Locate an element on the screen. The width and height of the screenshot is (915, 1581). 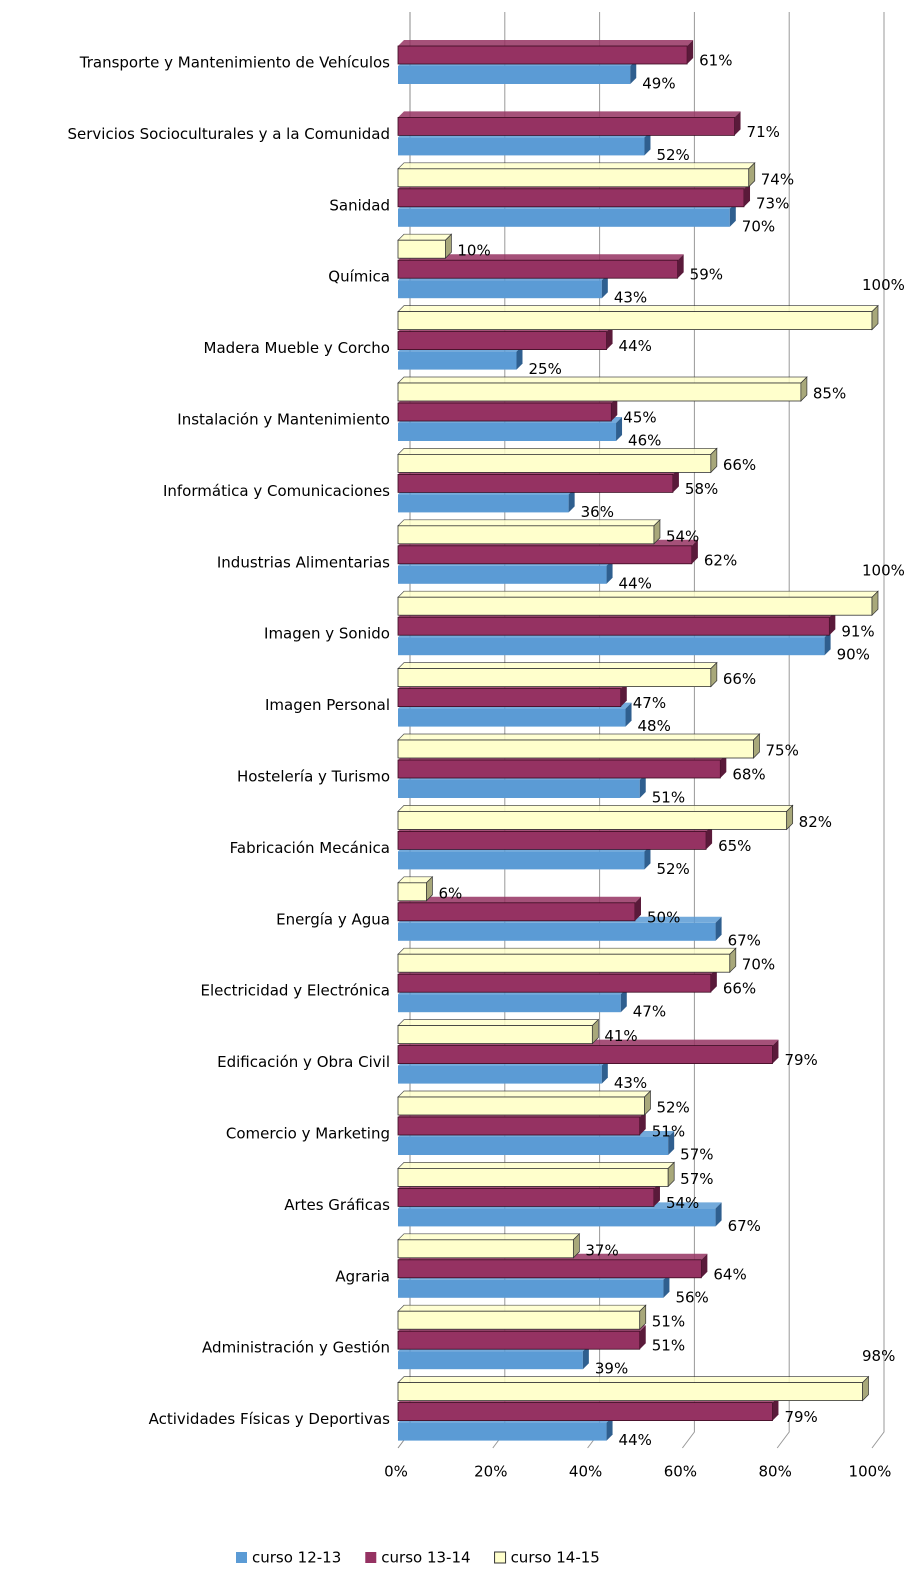
y-tick-label: Imagen y Sonido is located at coordinates (327, 634).